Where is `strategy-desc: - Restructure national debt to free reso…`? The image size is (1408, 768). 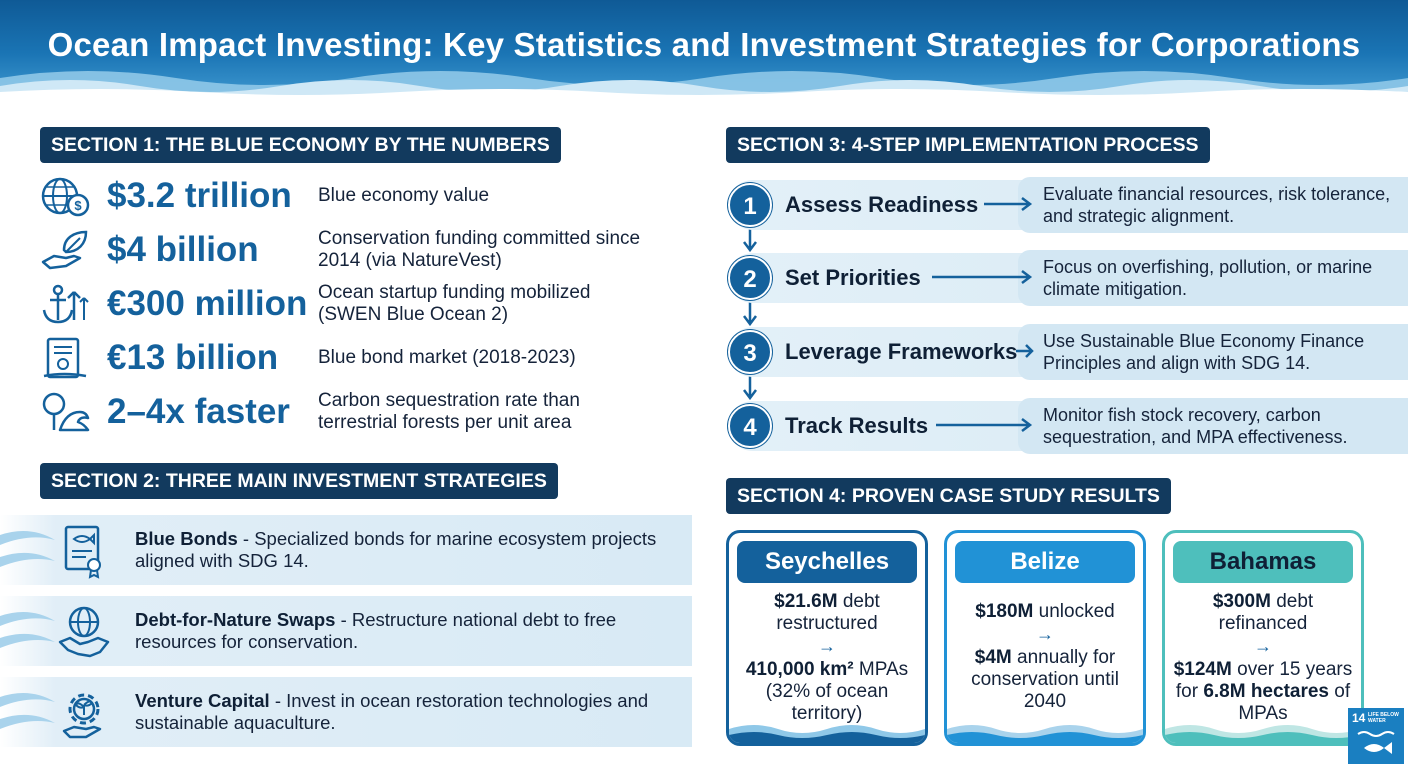
strategy-desc: - Restructure national debt to free reso… is located at coordinates (376, 630).